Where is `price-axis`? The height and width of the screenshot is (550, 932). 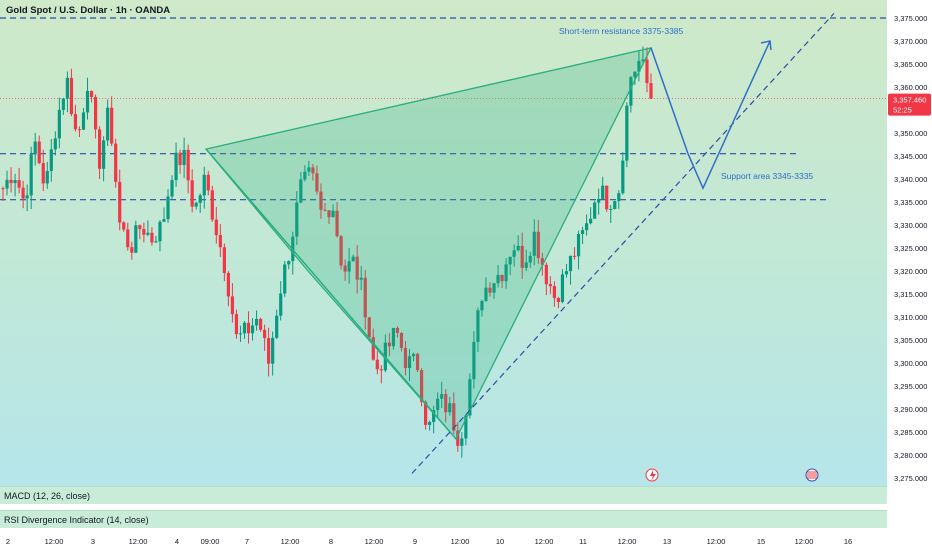 price-axis is located at coordinates (909, 275).